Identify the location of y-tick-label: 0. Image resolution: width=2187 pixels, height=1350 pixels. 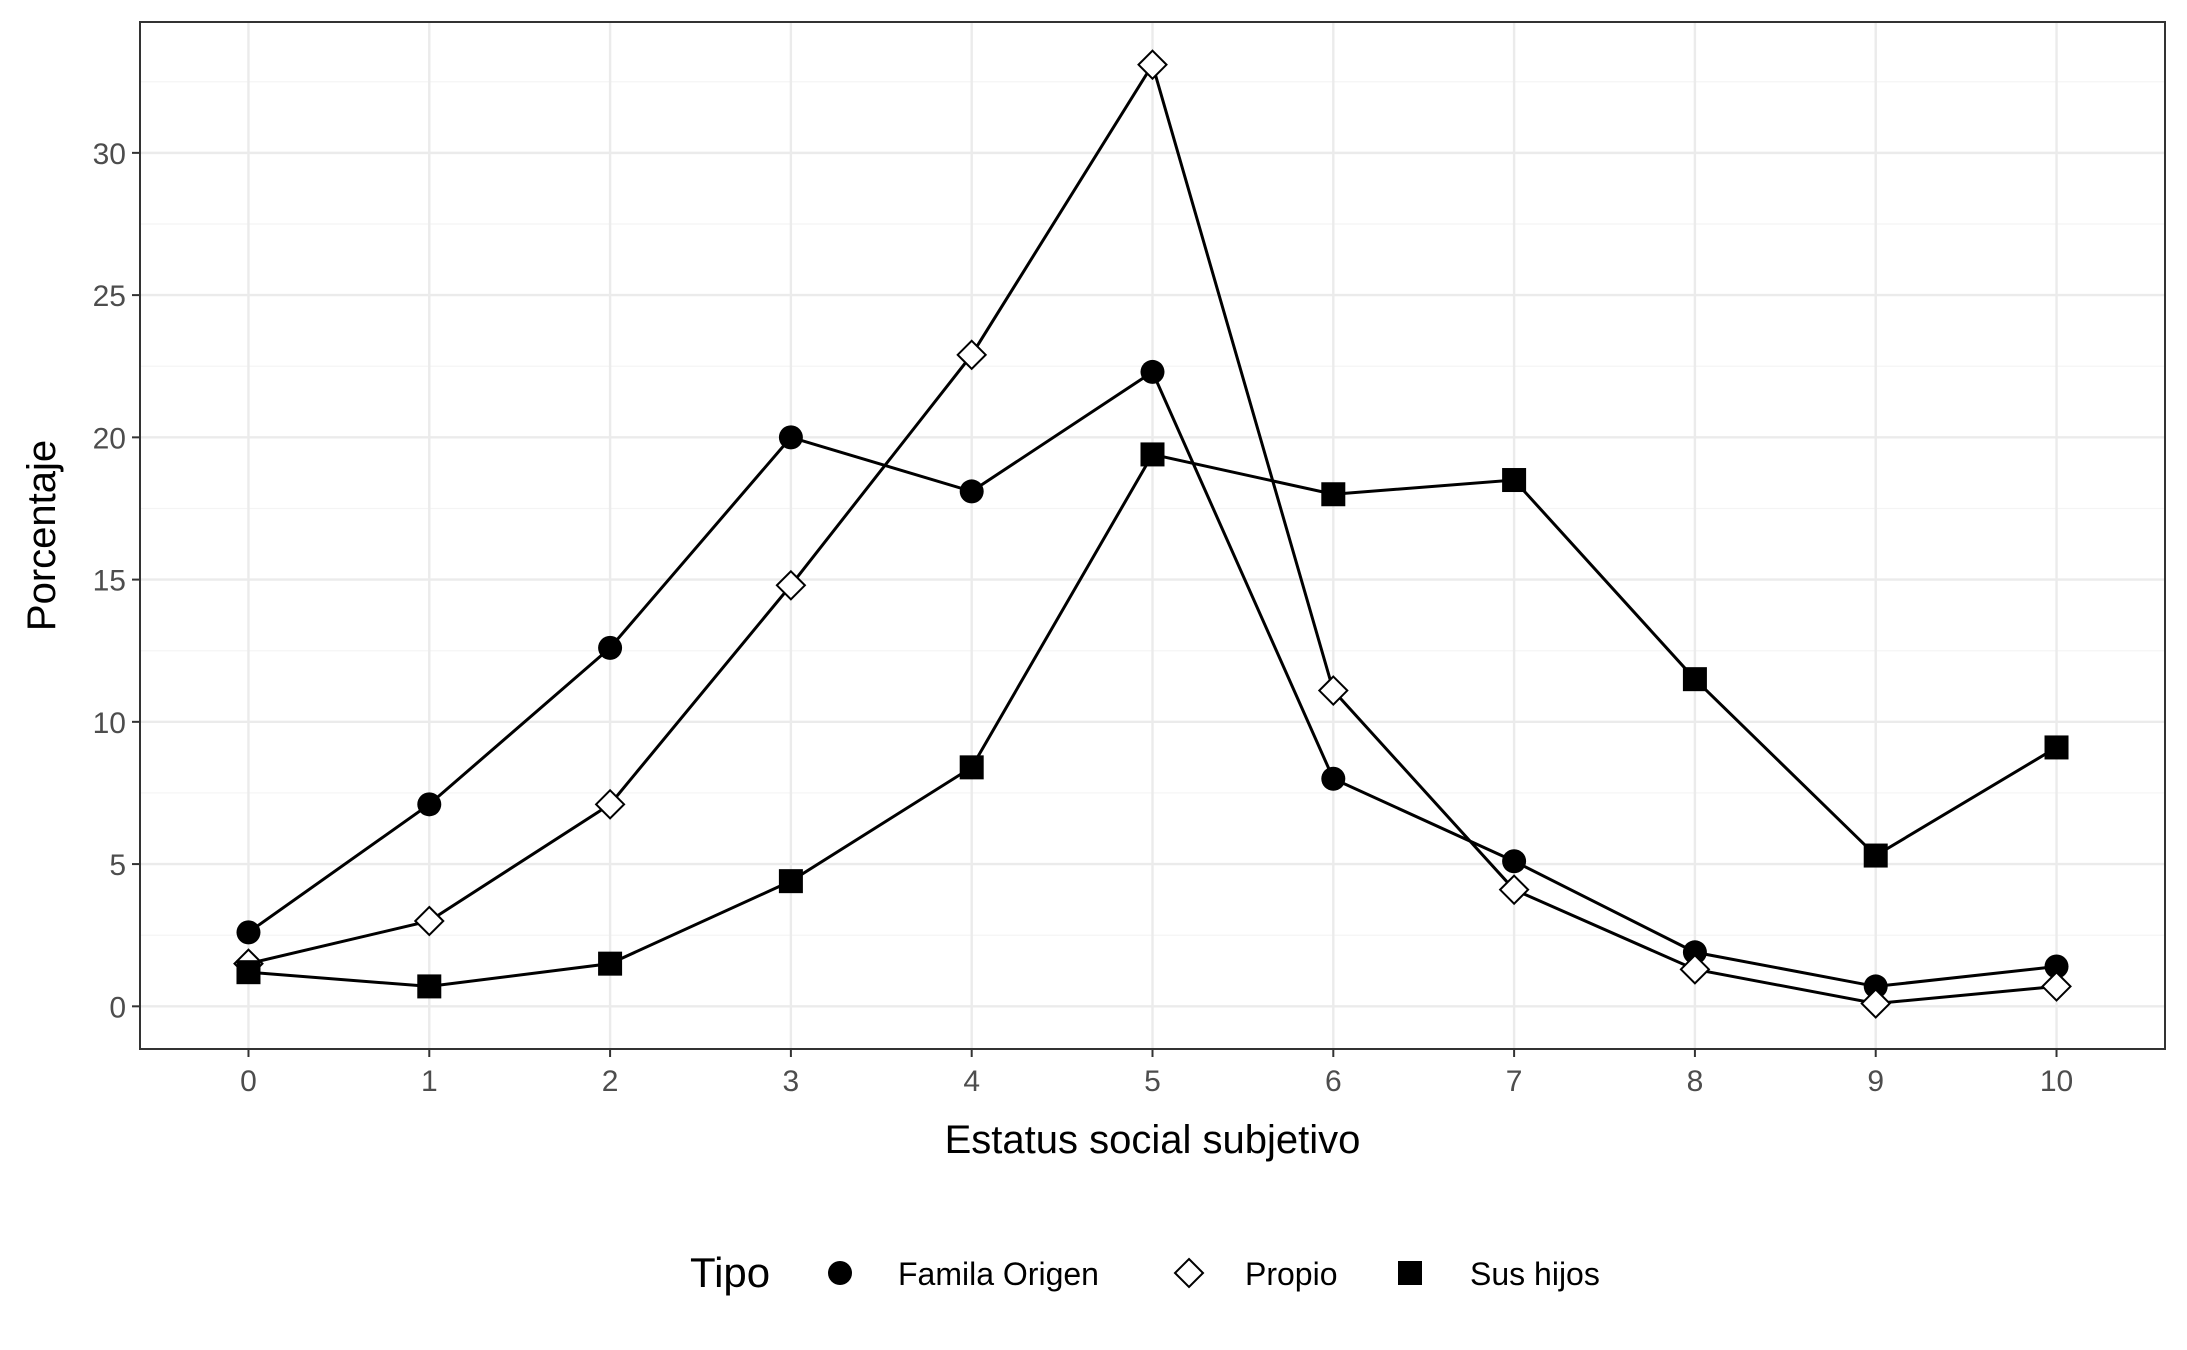
(117, 1007).